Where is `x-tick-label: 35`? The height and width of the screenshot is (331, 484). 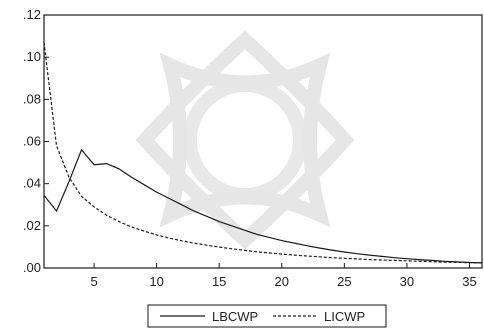
x-tick-label: 35 is located at coordinates (469, 281).